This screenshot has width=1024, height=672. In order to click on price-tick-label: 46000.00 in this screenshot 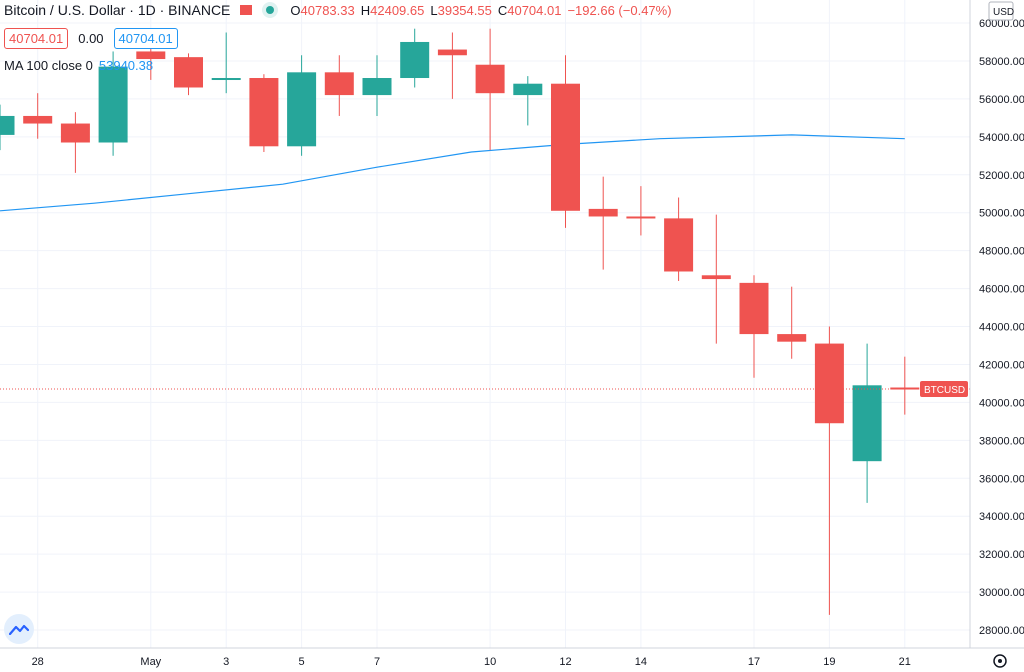, I will do `click(1001, 290)`.